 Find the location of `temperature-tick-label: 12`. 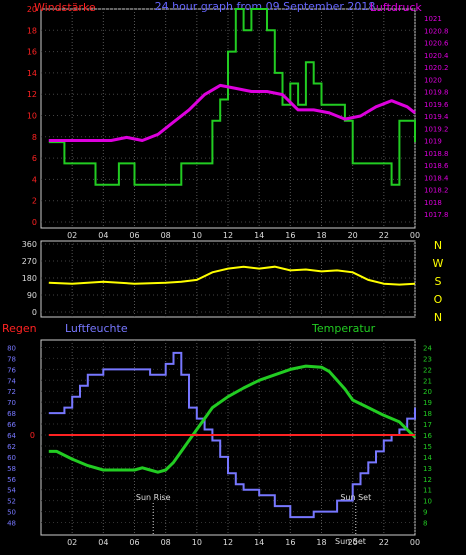

temperature-tick-label: 12 is located at coordinates (427, 480).